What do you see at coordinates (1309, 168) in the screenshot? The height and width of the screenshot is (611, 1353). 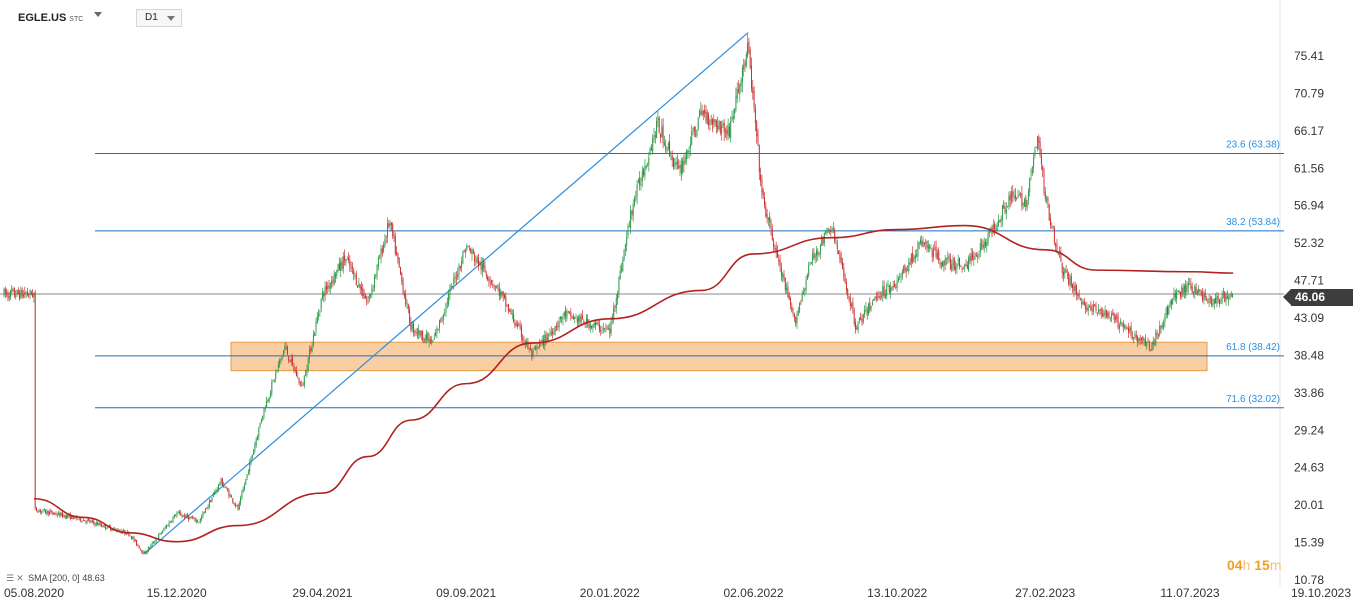 I see `y-tick-label: 61.56` at bounding box center [1309, 168].